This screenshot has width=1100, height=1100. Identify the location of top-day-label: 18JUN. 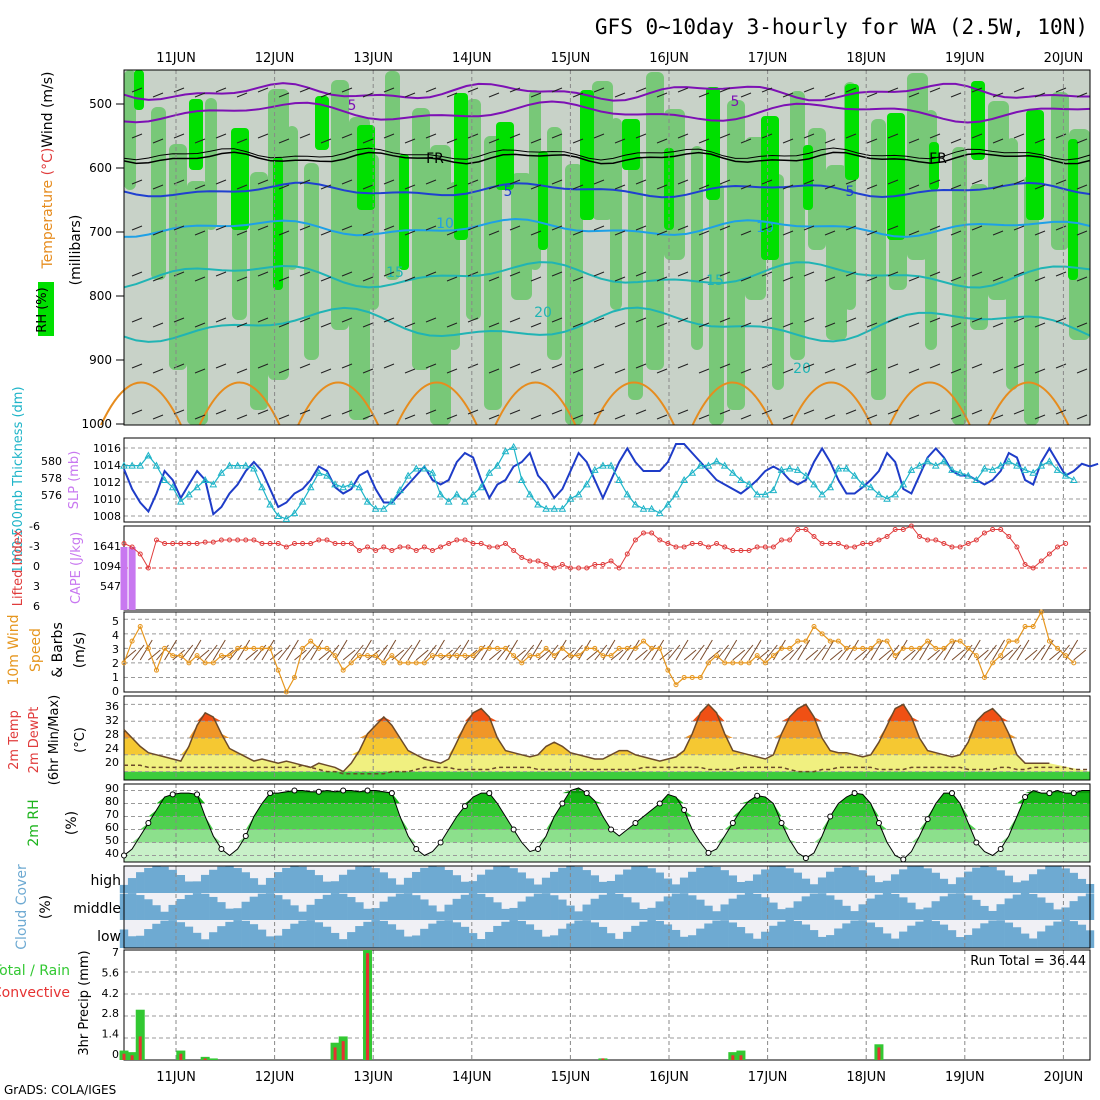
(866, 58).